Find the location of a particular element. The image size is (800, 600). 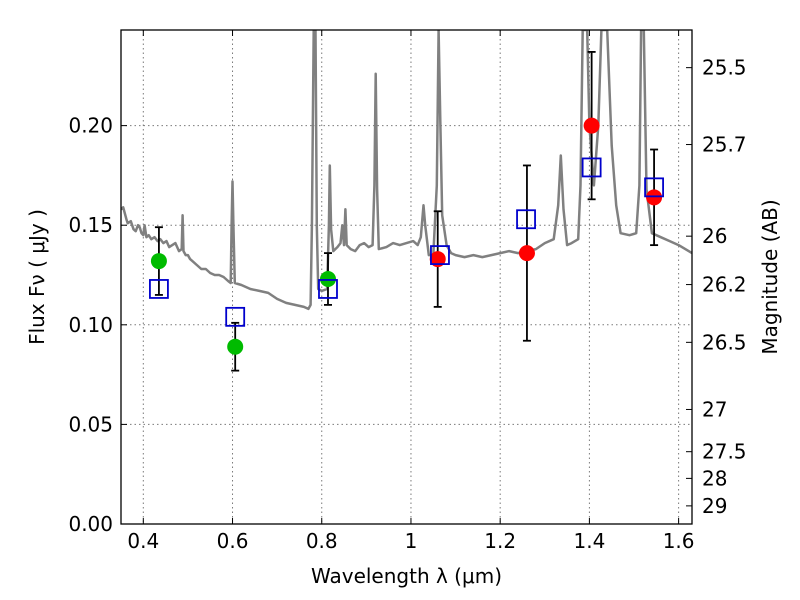

magnitude-tick-label: 25.7 is located at coordinates (724, 145).